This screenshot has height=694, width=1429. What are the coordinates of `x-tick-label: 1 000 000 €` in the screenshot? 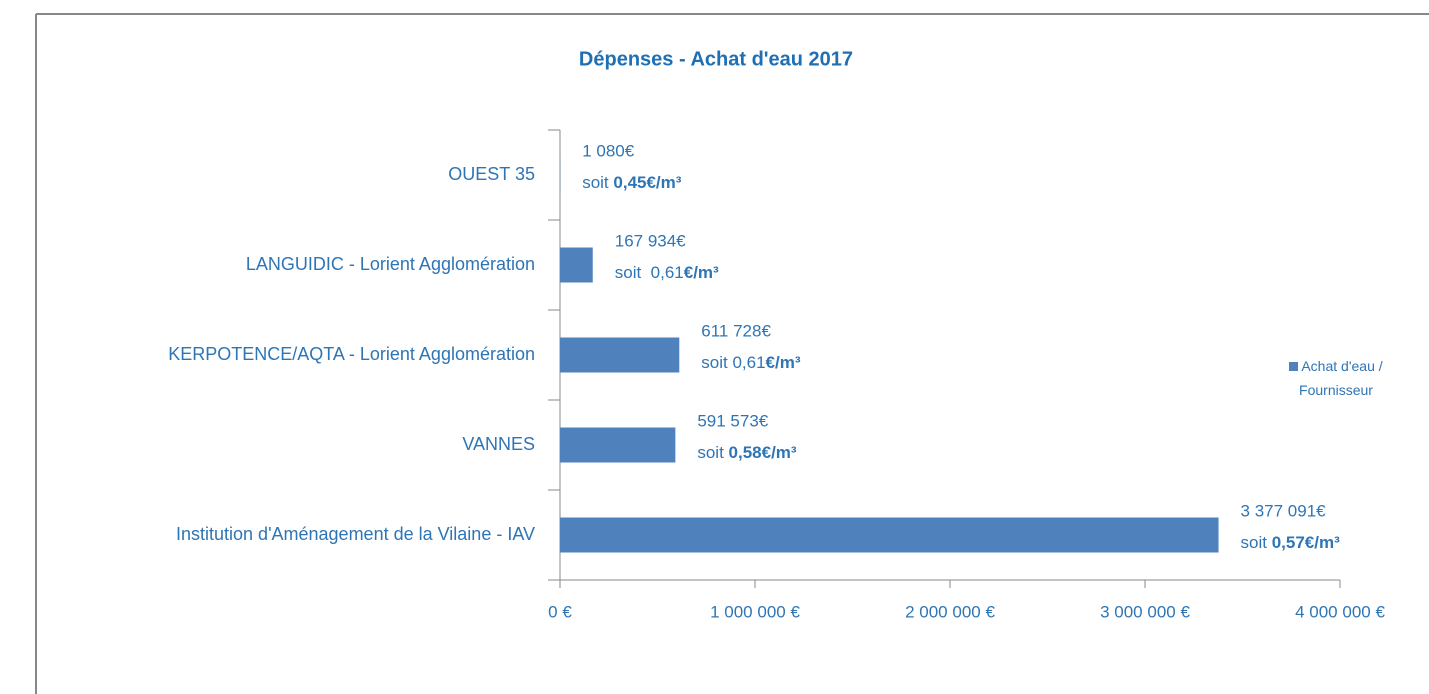 It's located at (755, 611).